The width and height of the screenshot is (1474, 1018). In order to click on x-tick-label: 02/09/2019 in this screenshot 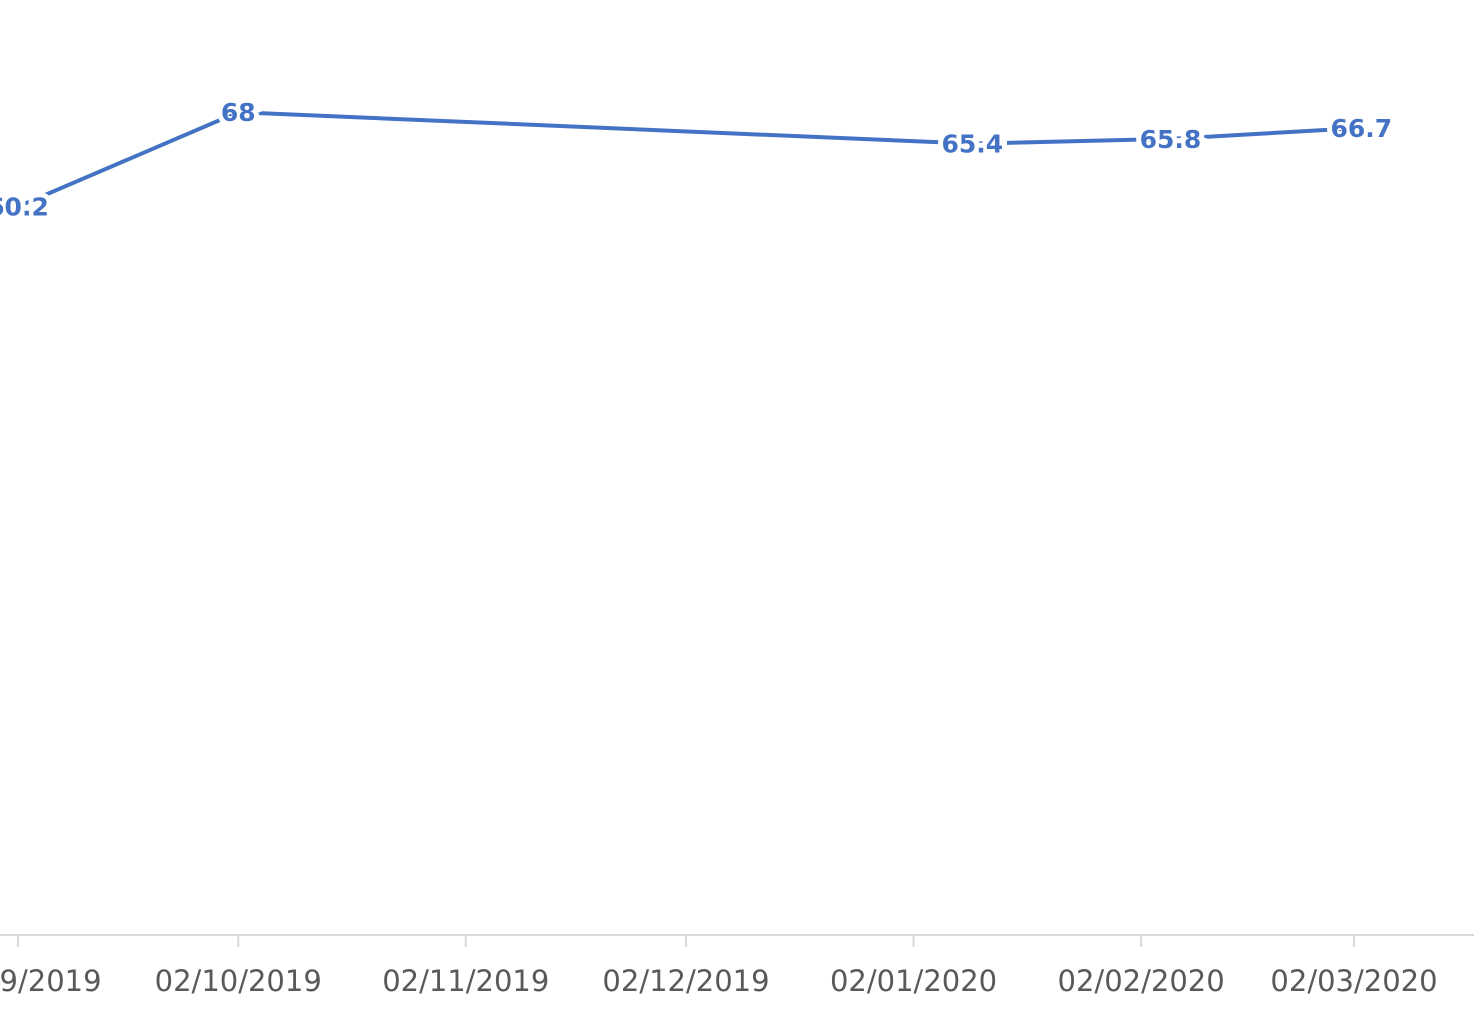, I will do `click(51, 981)`.